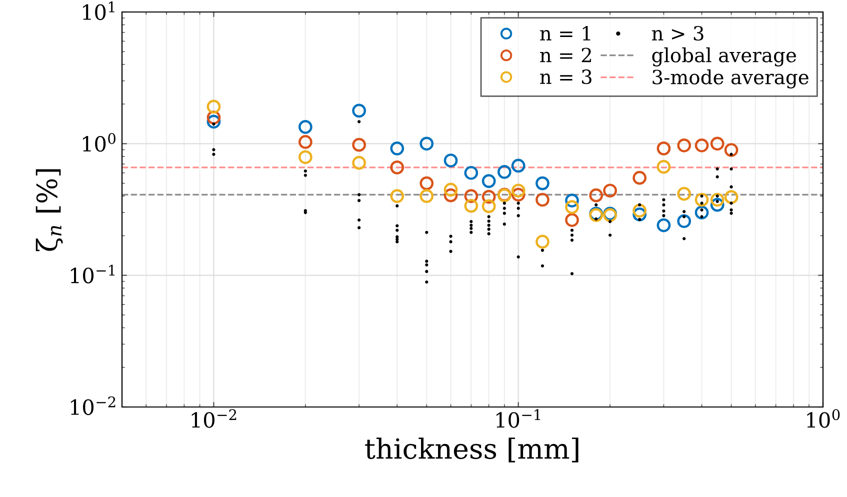 This screenshot has width=847, height=497. I want to click on x-tick-label: 10$^{−1}$, so click(518, 418).